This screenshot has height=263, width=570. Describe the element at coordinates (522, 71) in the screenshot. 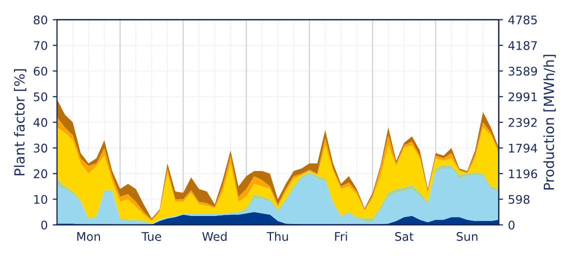

I see `y2-tick-label: 3589` at that location.